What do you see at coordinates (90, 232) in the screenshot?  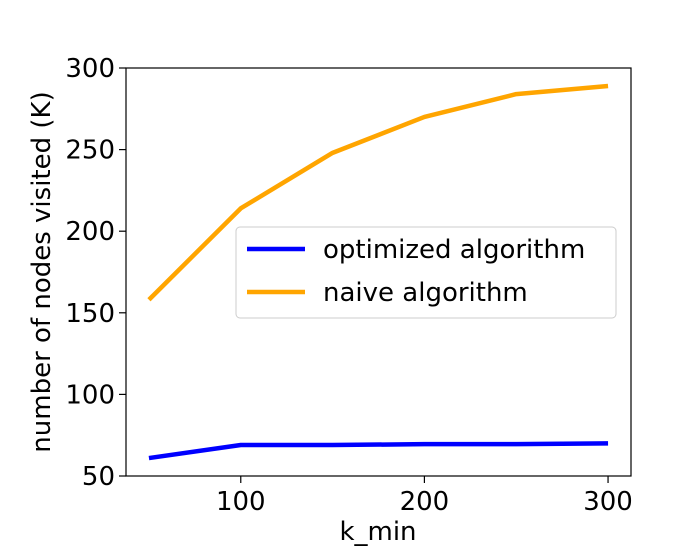 I see `y-tick-label: 200` at bounding box center [90, 232].